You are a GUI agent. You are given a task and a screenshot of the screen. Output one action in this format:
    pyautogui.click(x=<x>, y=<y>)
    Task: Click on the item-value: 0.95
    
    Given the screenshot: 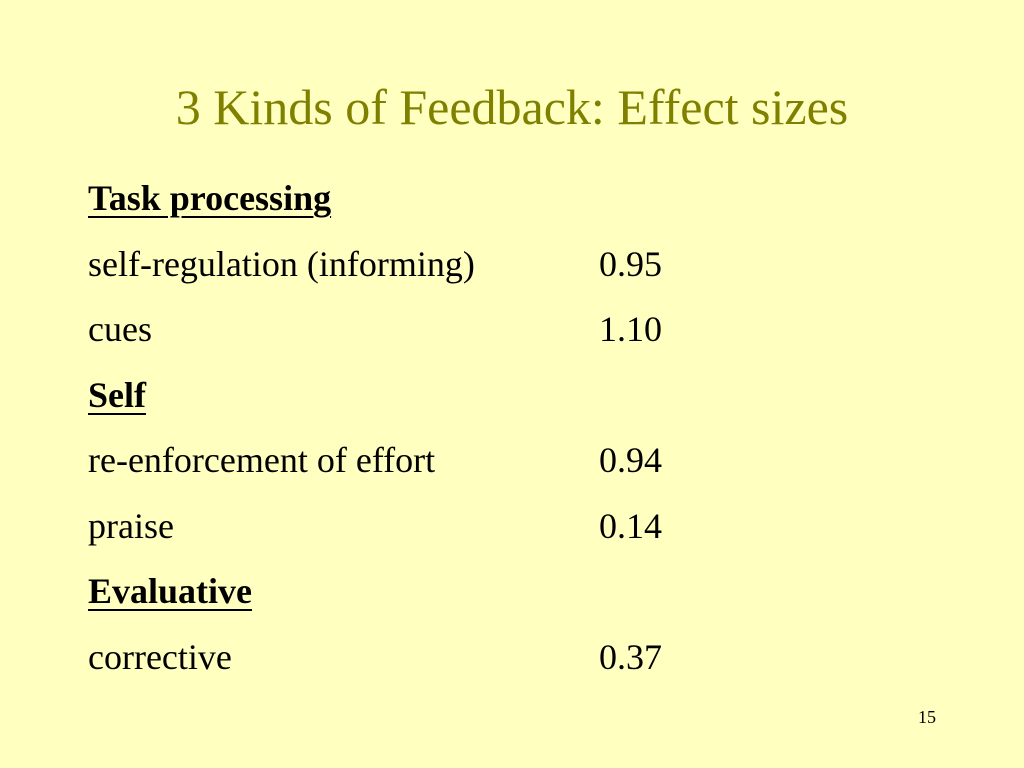 What is the action you would take?
    pyautogui.click(x=630, y=263)
    